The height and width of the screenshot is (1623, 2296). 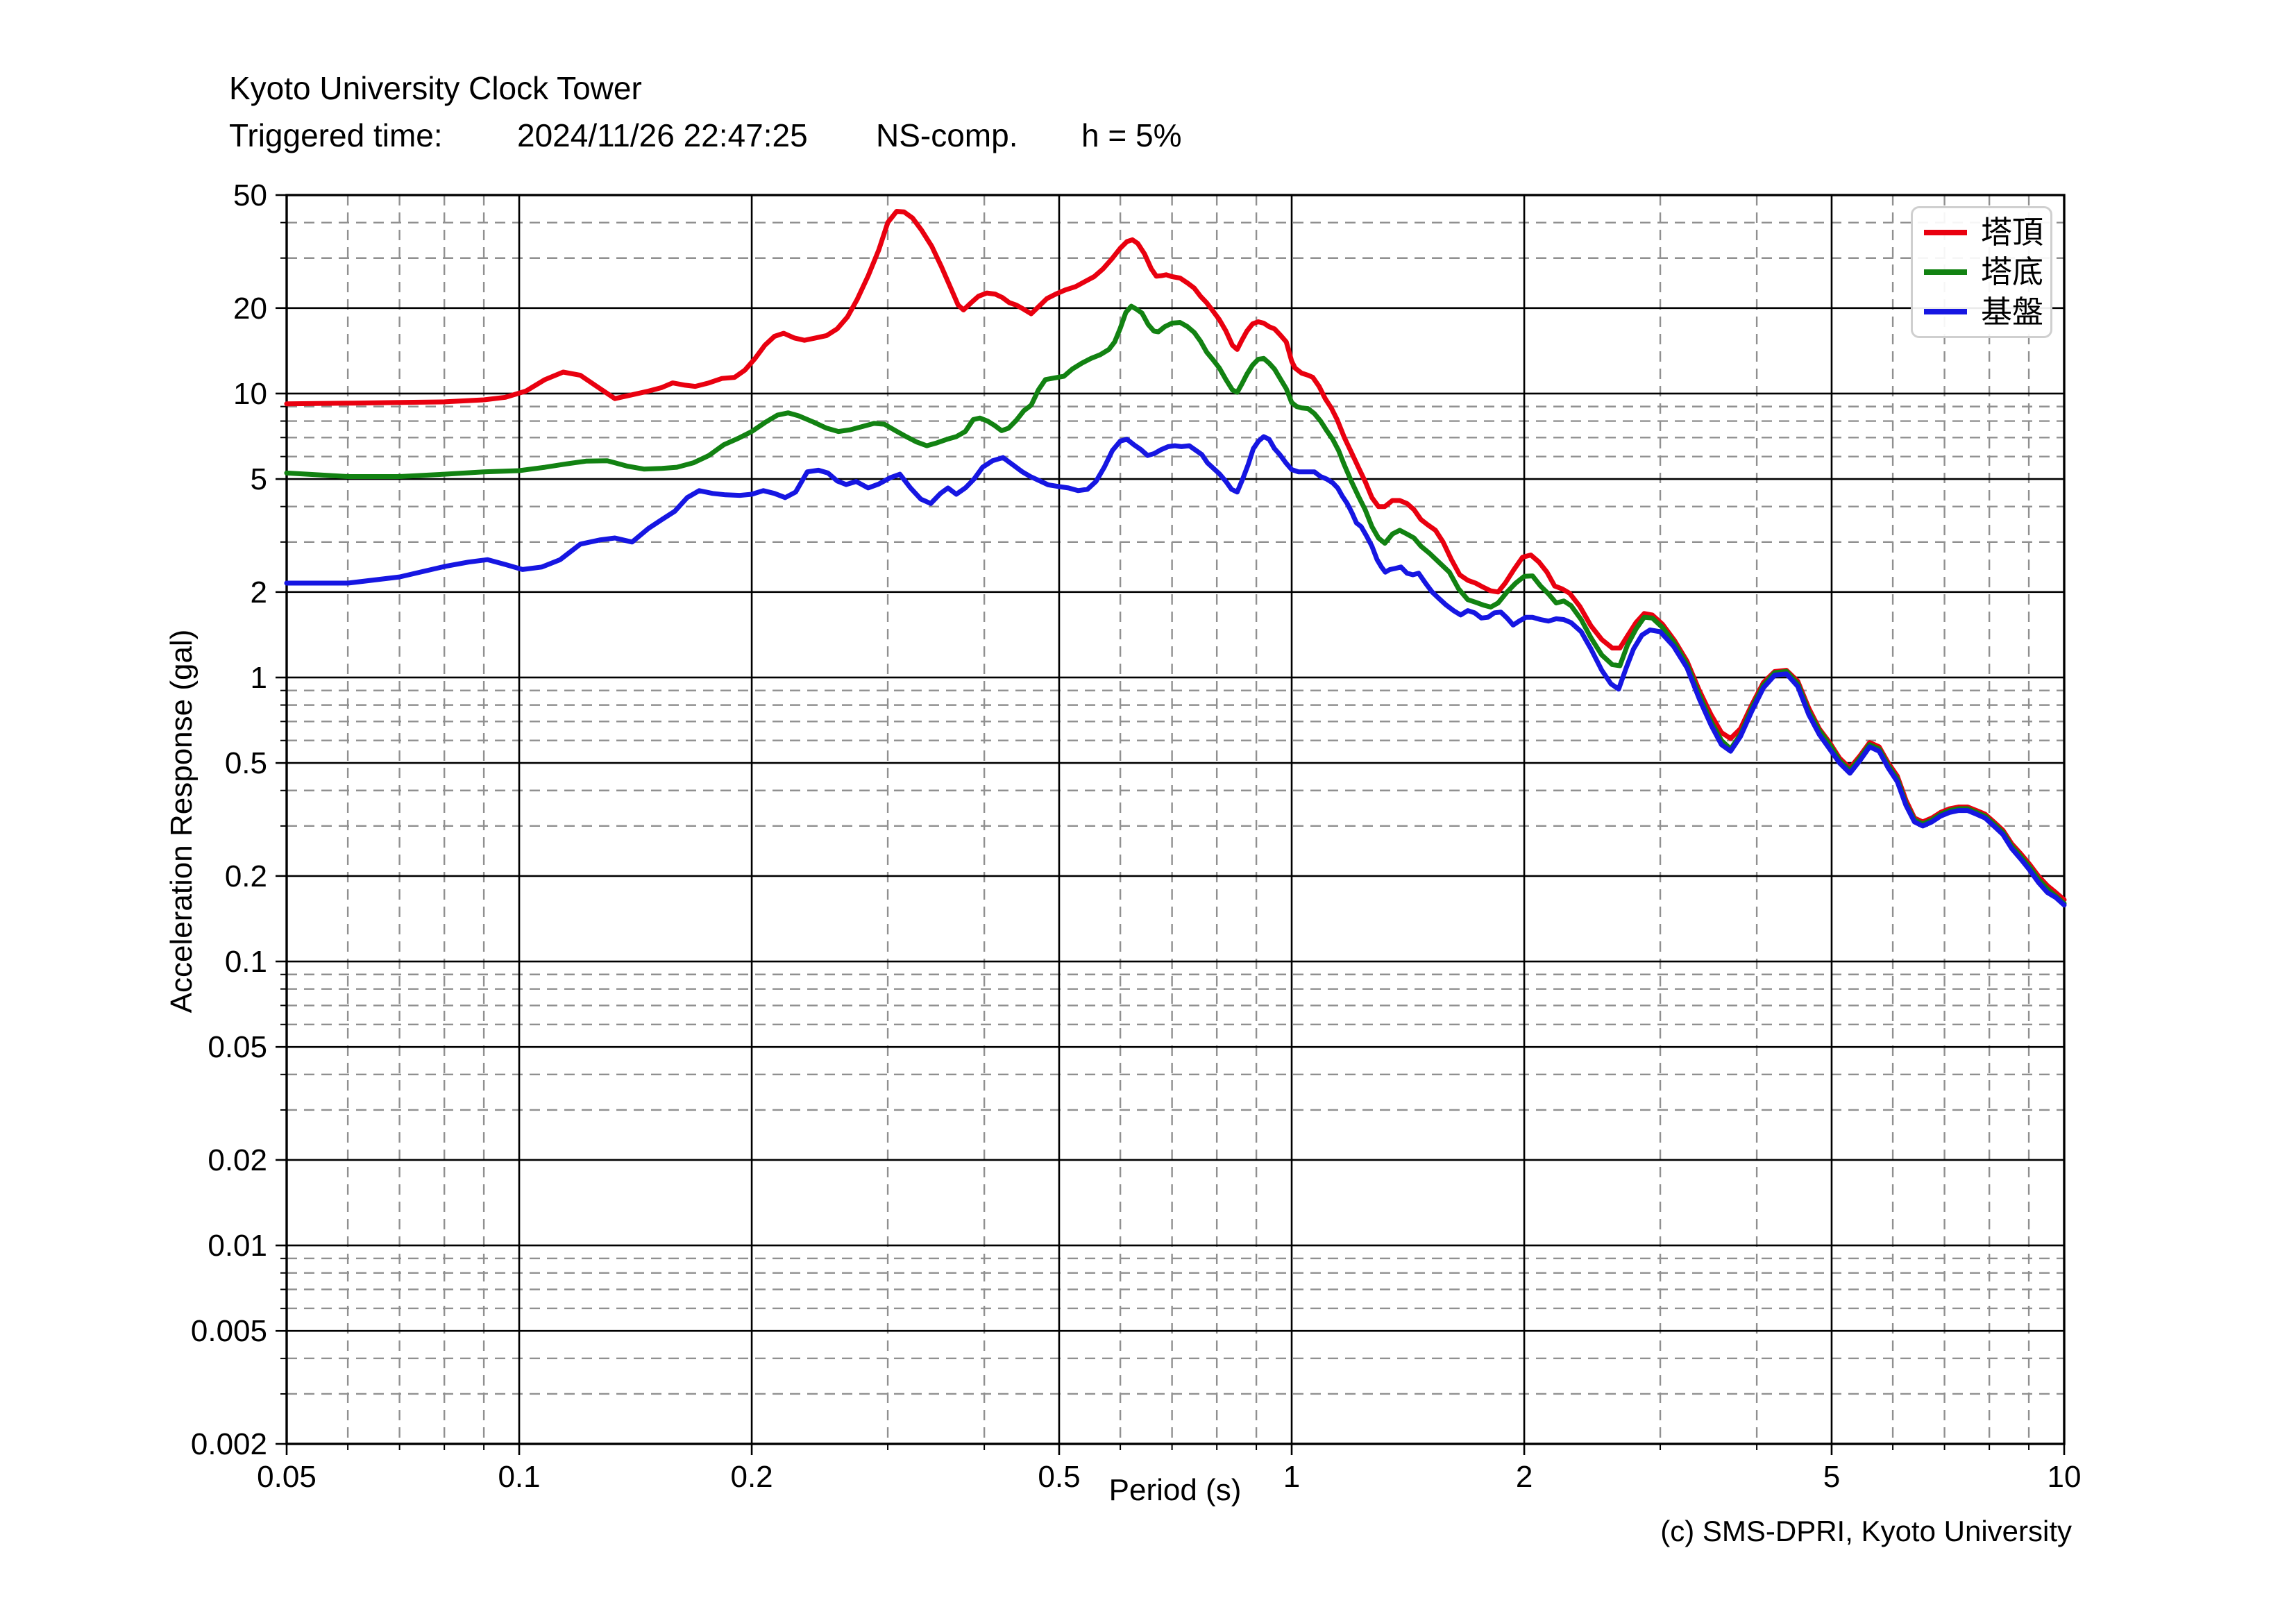 I want to click on y-tick-label: 0.005, so click(x=229, y=1331).